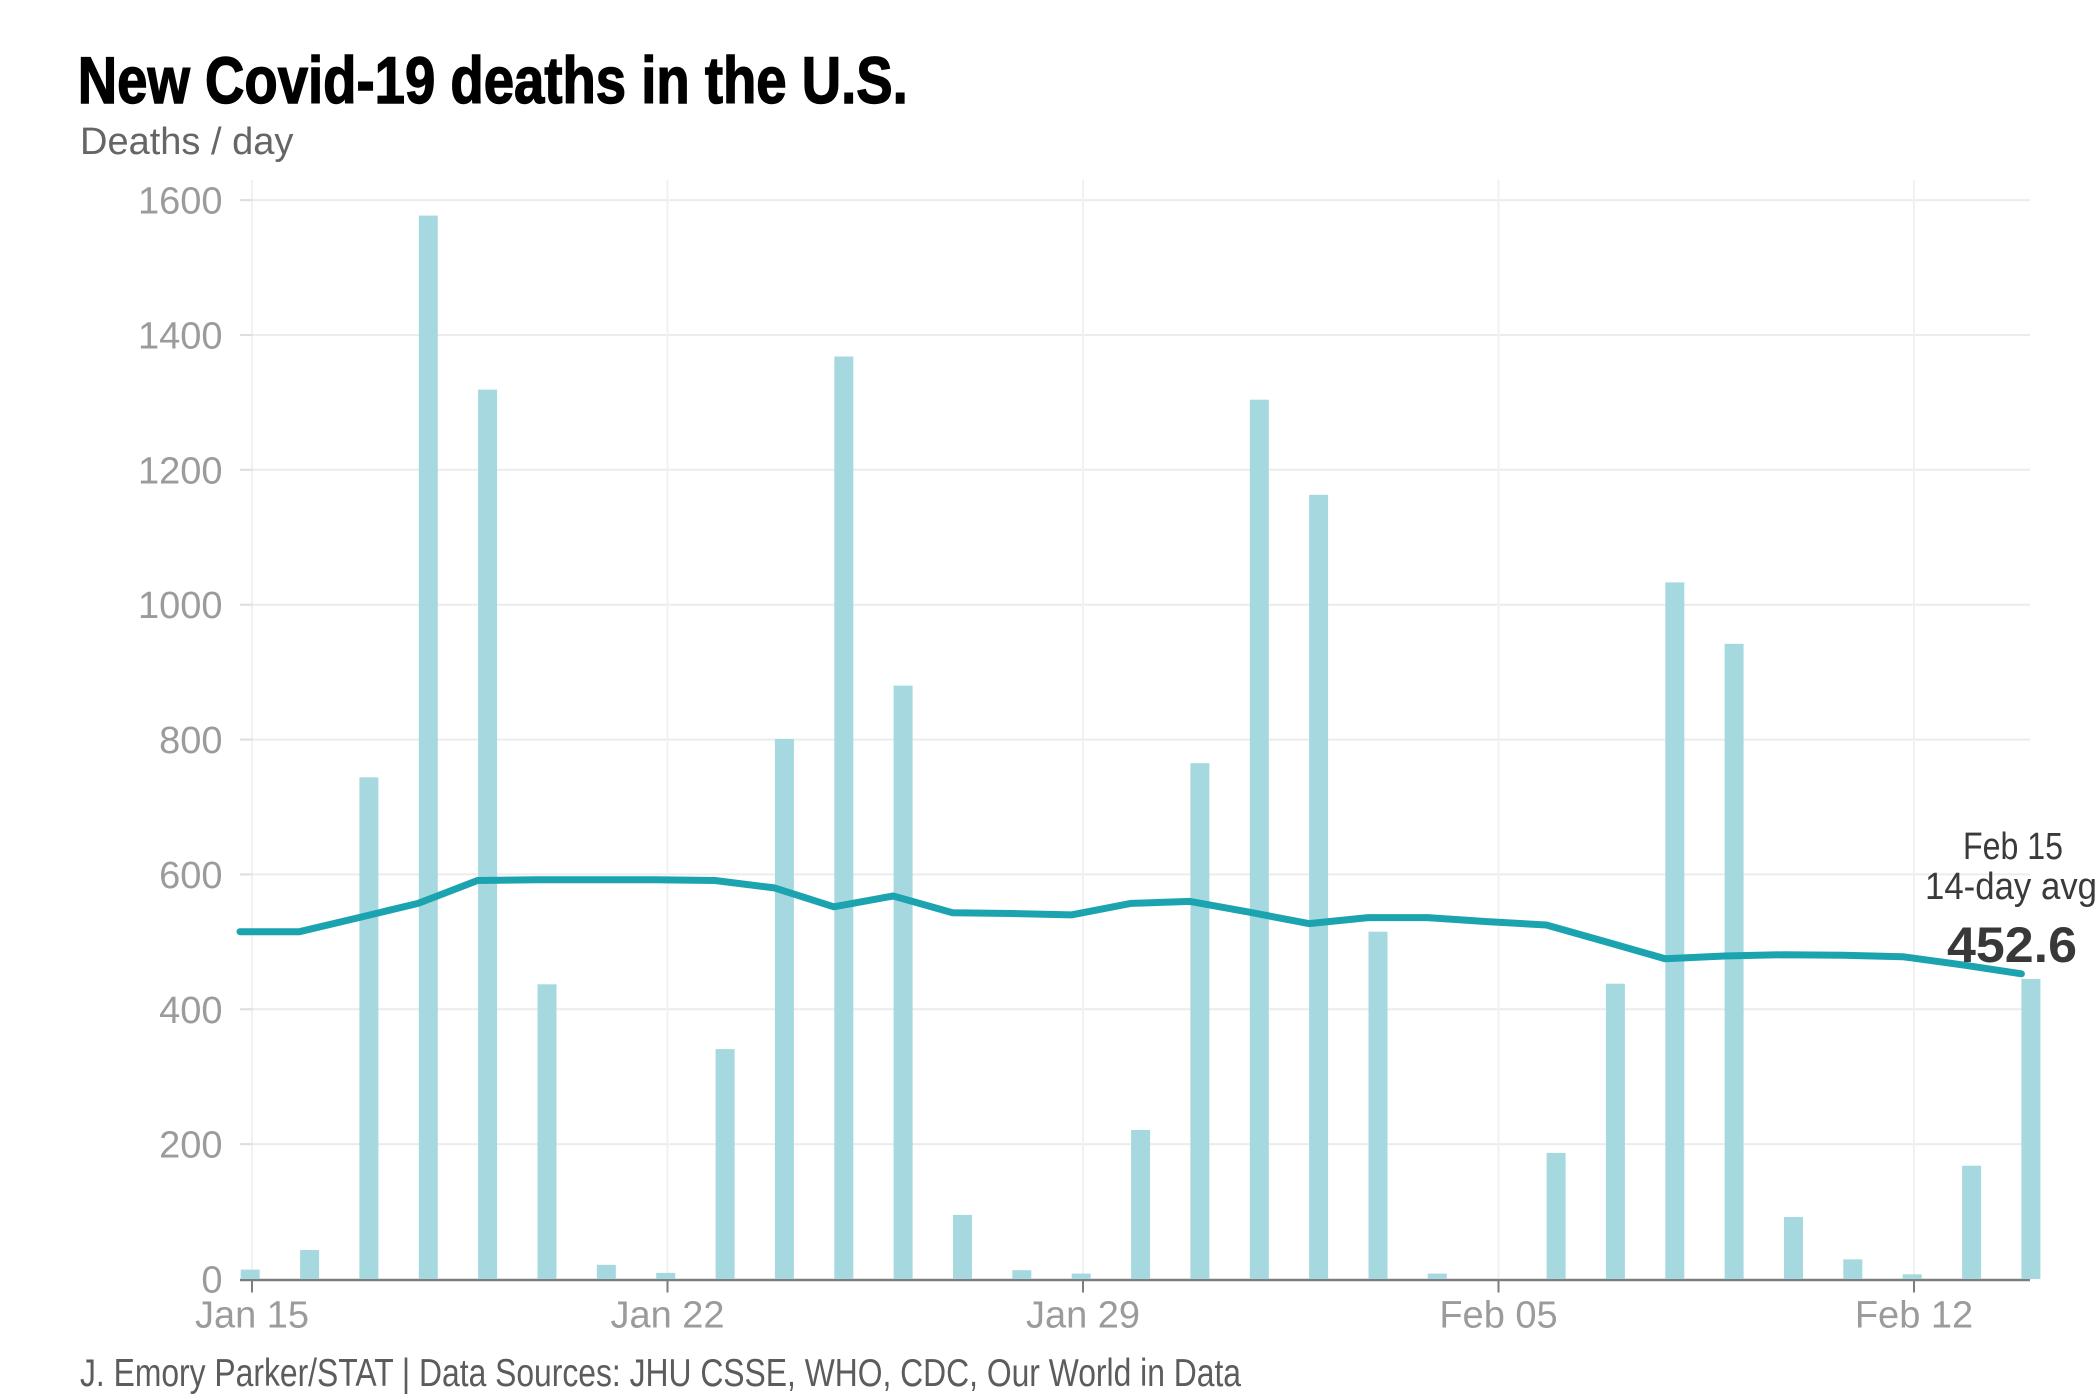 The image size is (2100, 1400). I want to click on svg-text: 0, so click(211, 1281).